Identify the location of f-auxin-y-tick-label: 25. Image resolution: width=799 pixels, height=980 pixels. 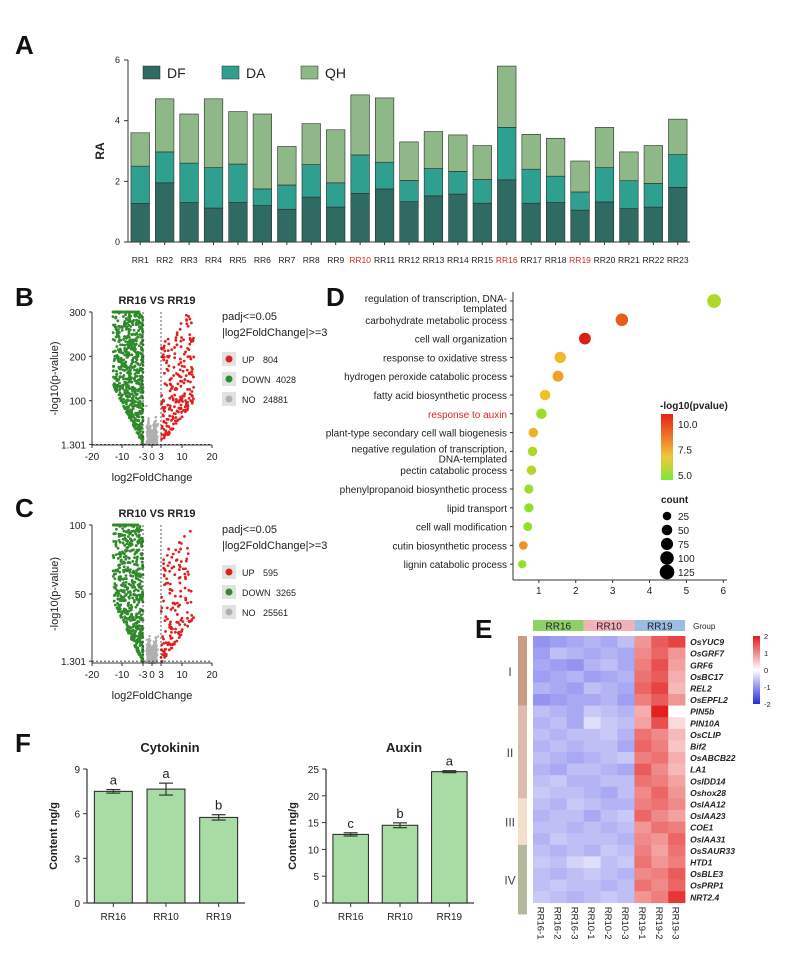
(314, 770).